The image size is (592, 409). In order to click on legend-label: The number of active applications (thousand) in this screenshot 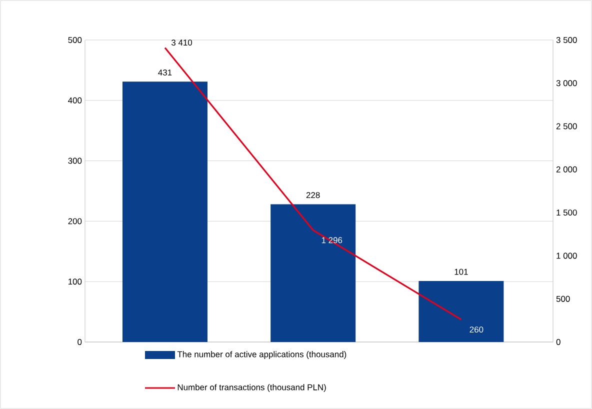, I will do `click(261, 355)`.